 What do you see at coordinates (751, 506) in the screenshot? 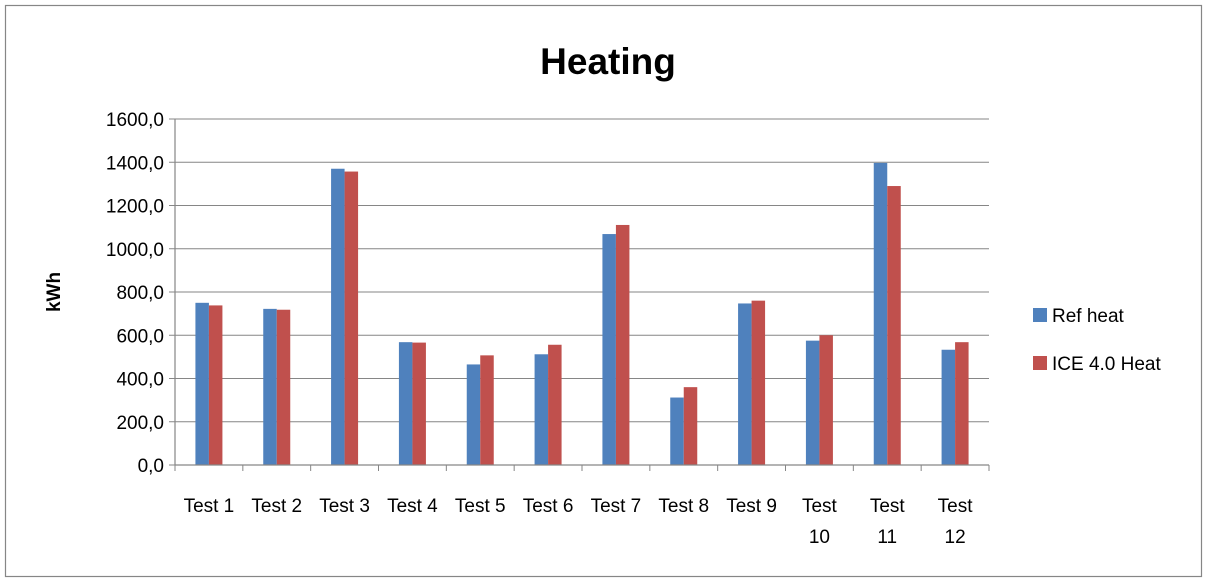
I see `x-tick-label: Test 9` at bounding box center [751, 506].